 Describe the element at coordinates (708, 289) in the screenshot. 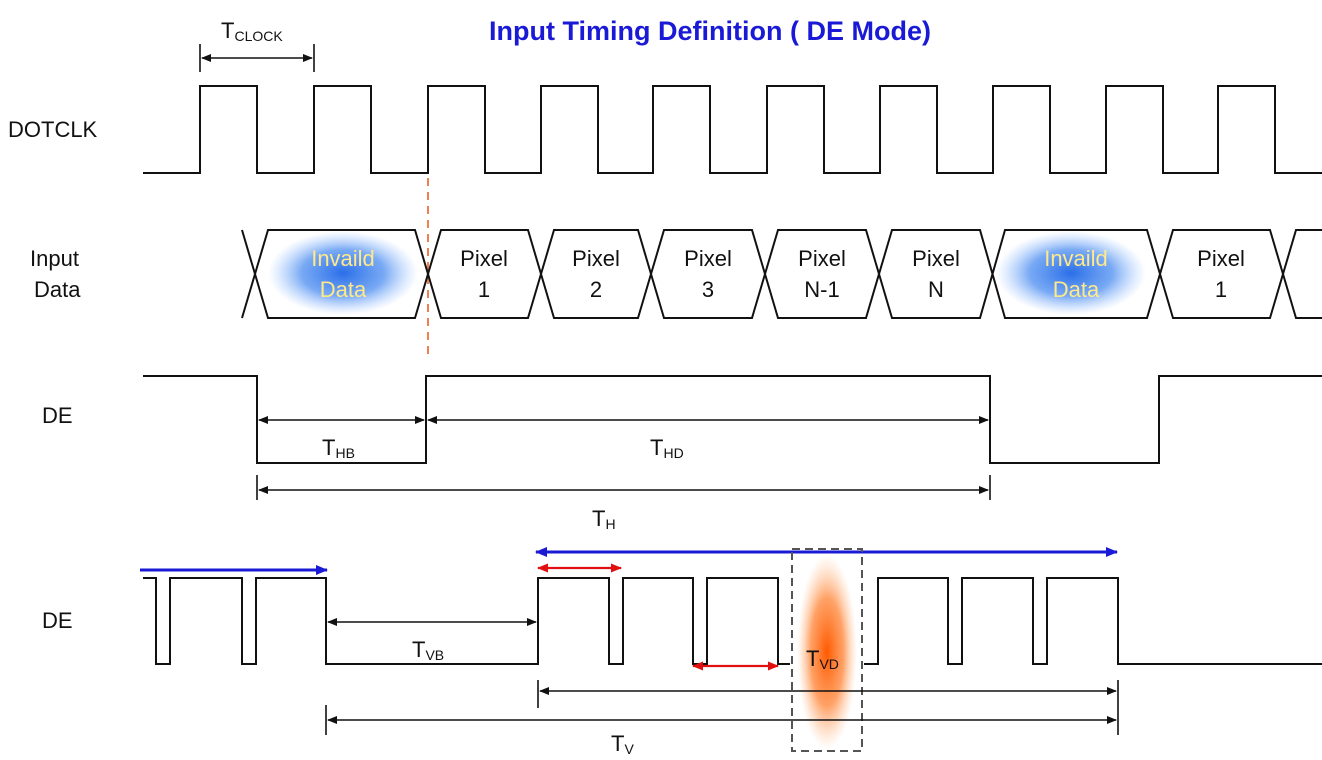

I see `data-cell-text: 3` at that location.